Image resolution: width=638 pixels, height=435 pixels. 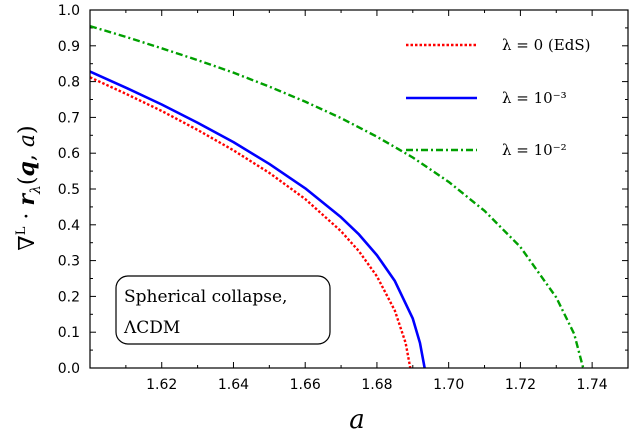 I want to click on x-tick-label: 1.66, so click(x=305, y=385).